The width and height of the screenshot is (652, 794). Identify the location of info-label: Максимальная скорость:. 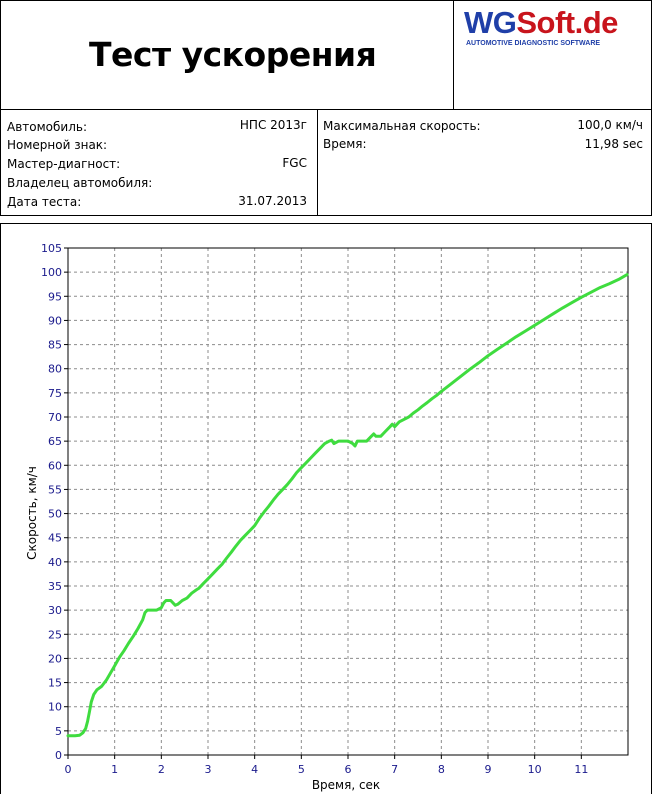
(402, 126).